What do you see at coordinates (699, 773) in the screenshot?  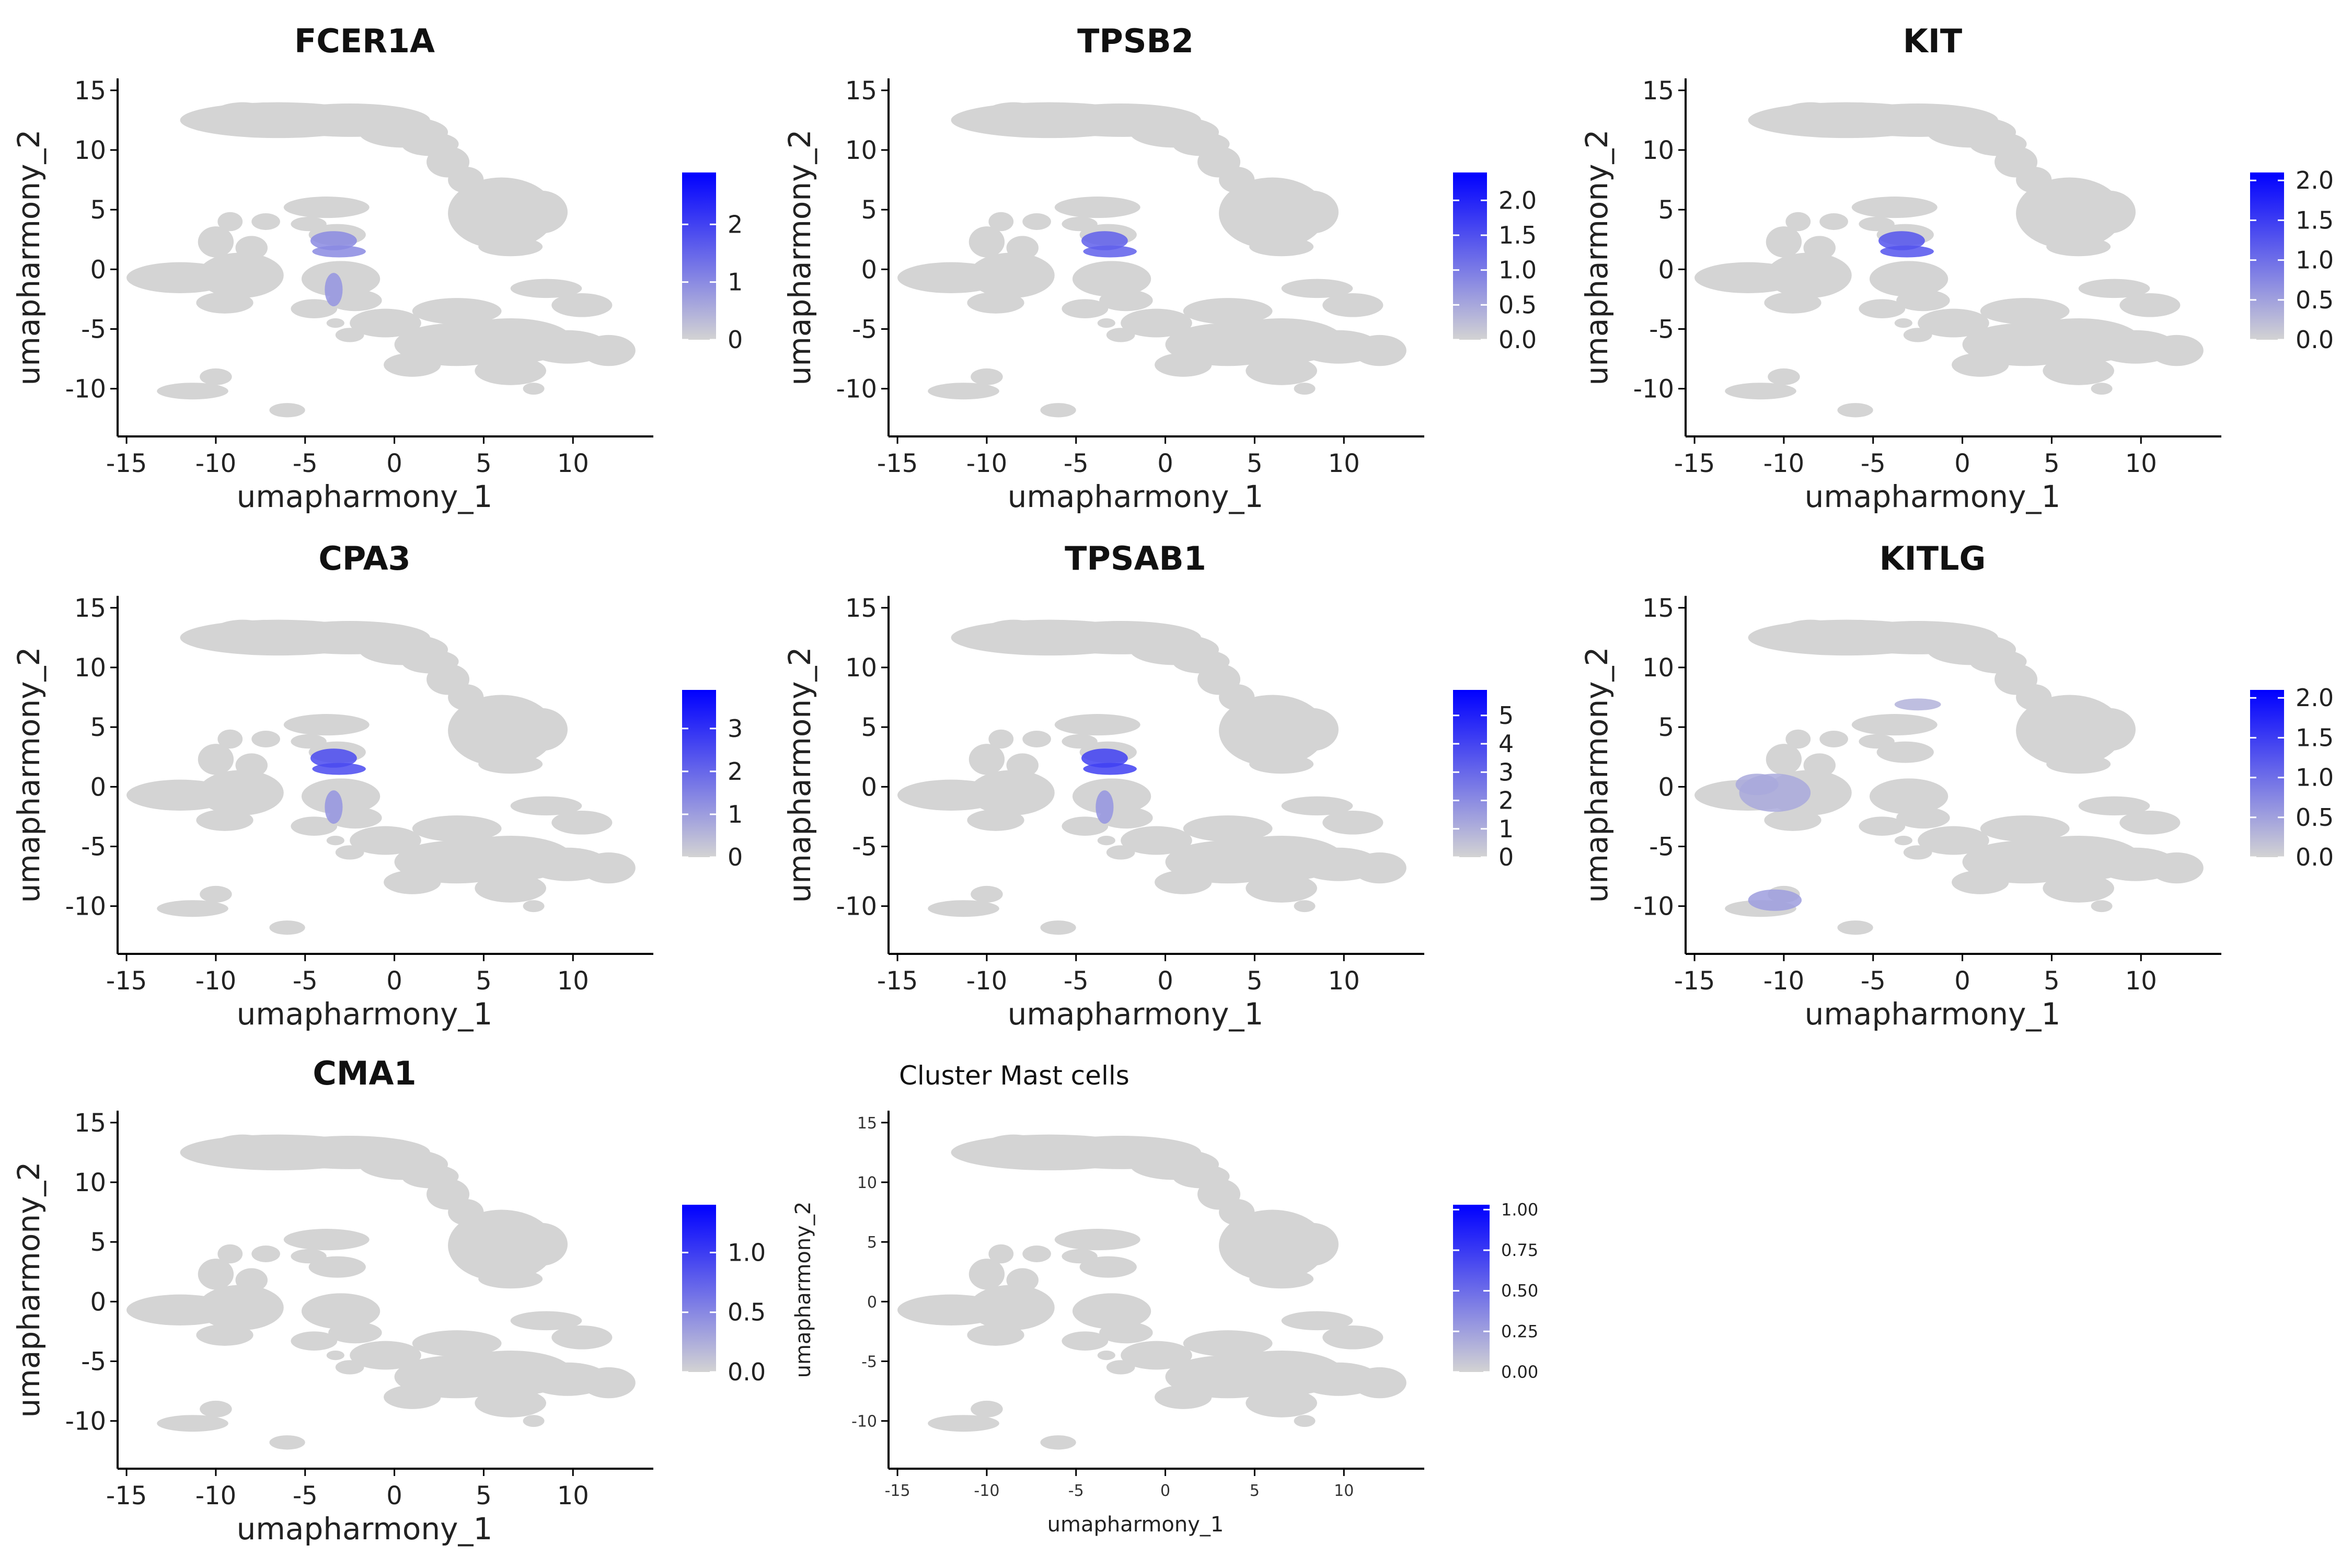 I see `color-scale-bar` at bounding box center [699, 773].